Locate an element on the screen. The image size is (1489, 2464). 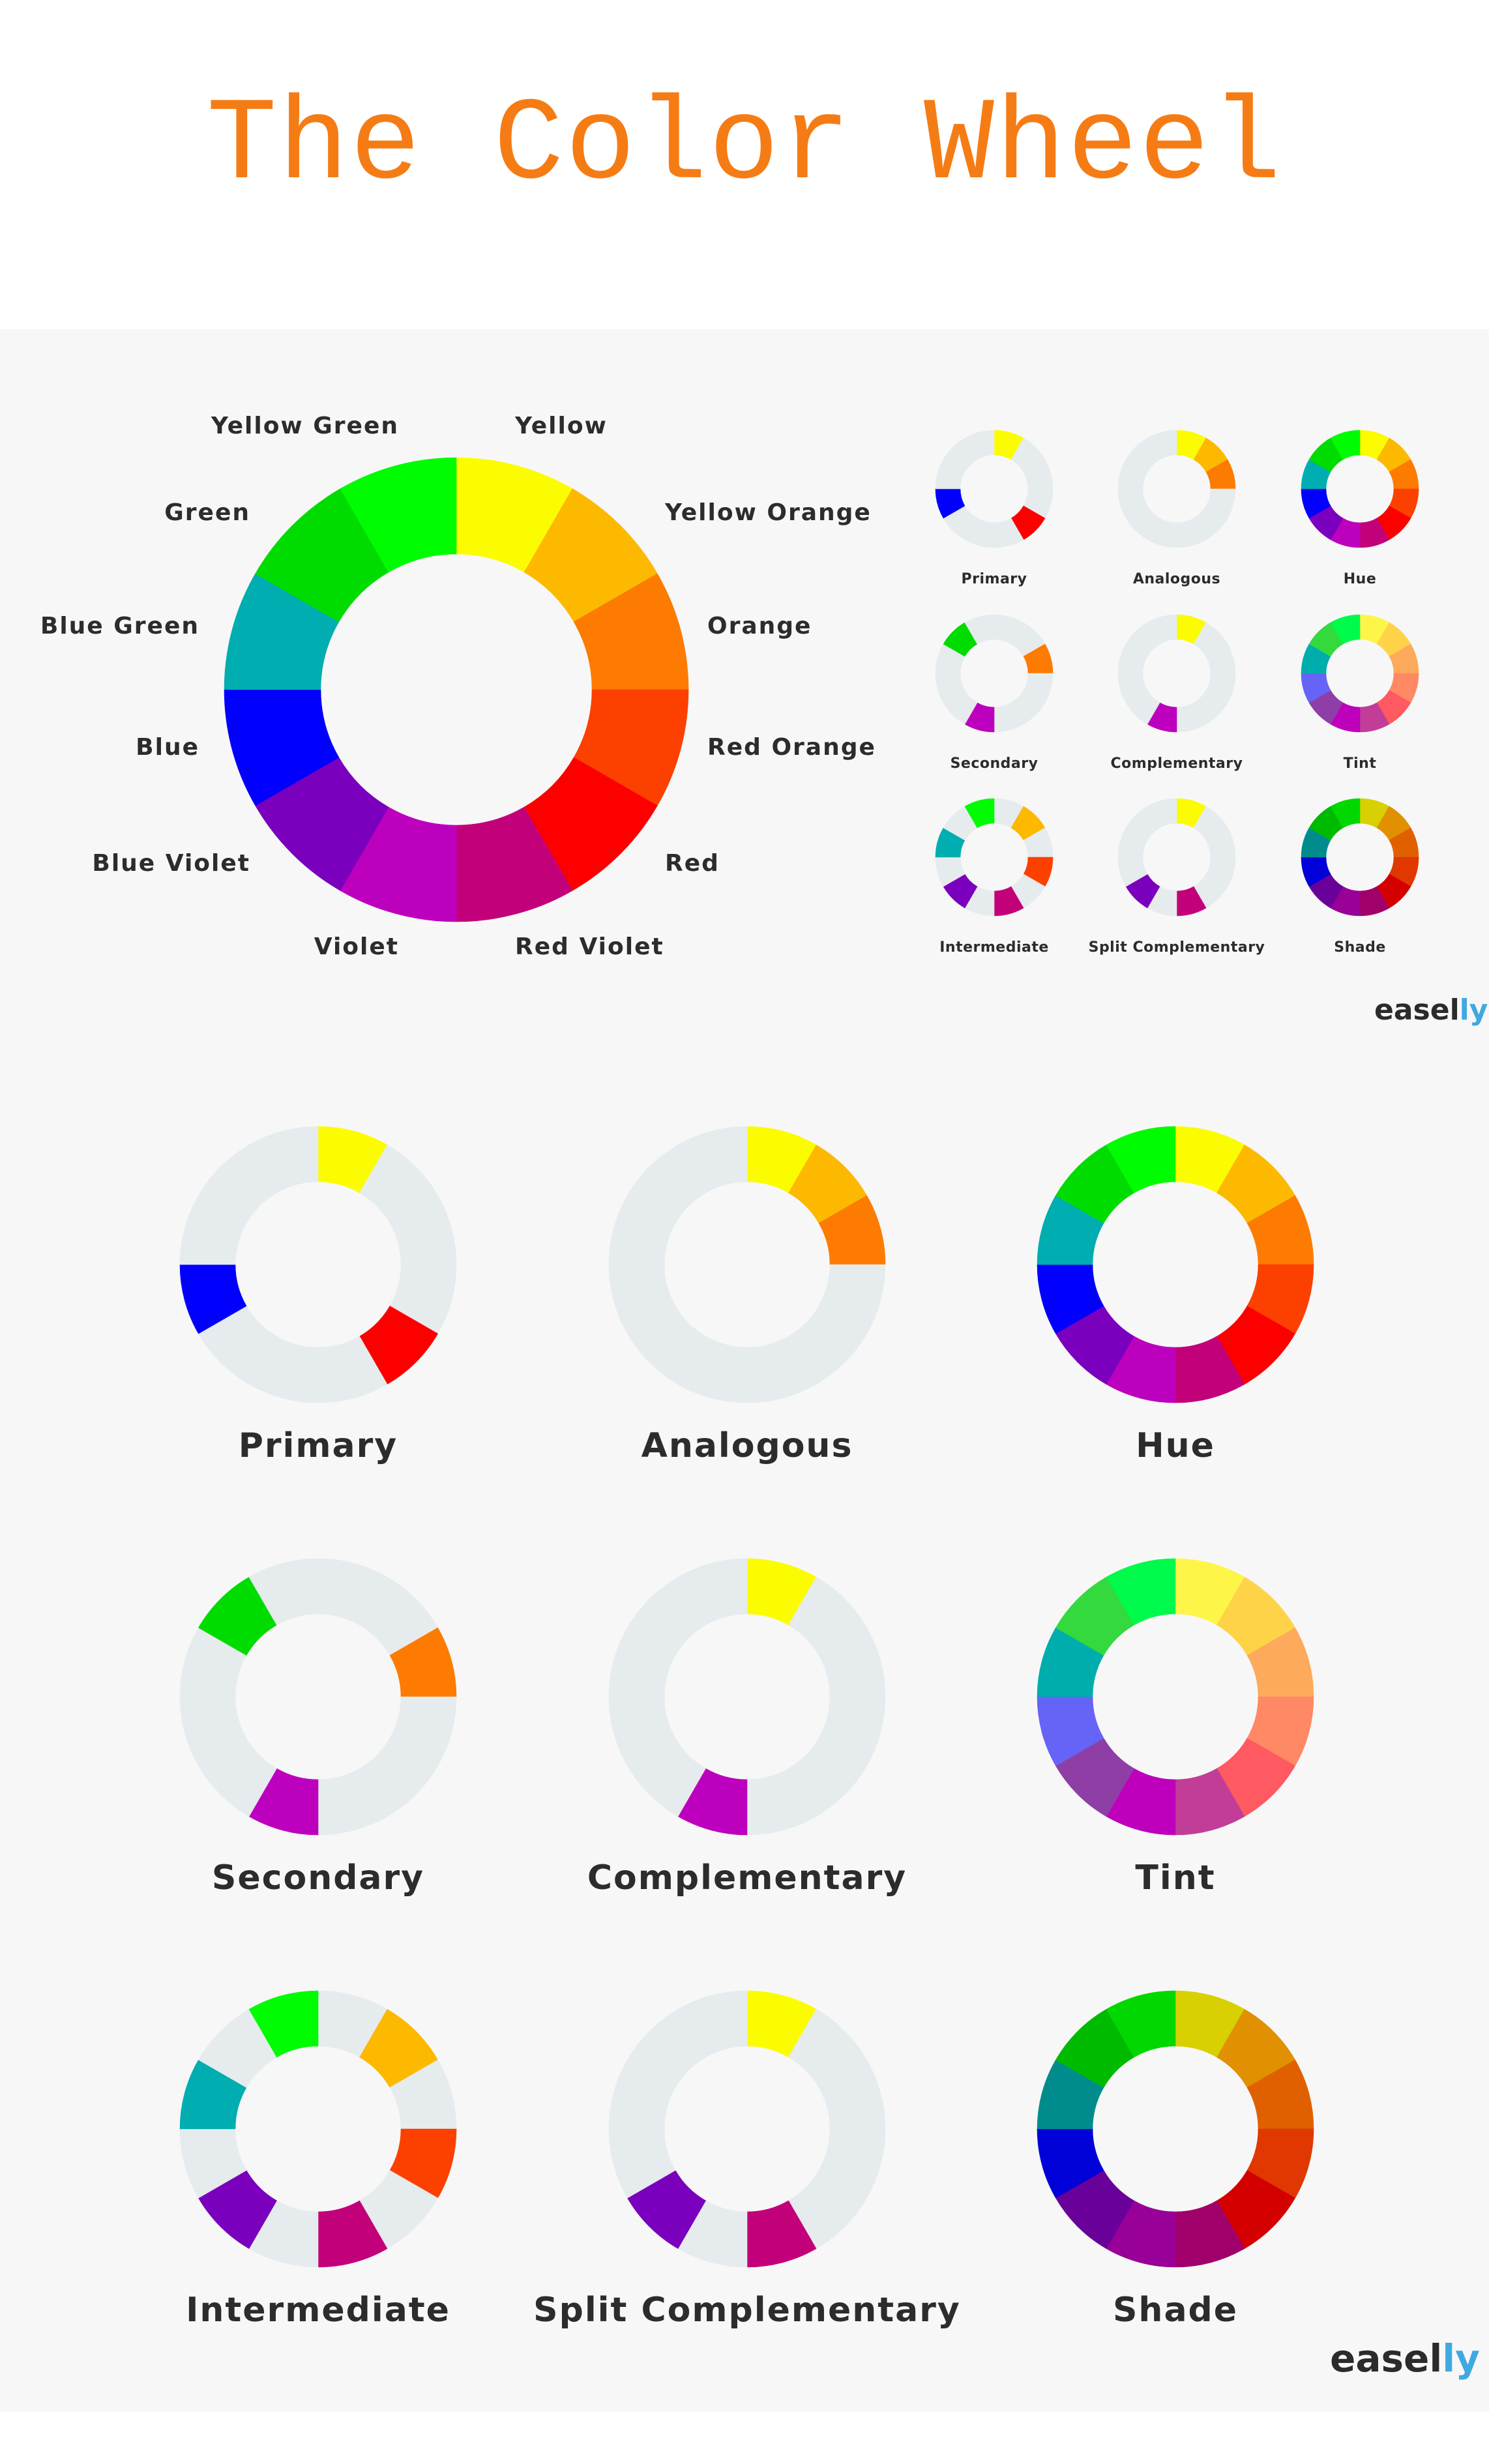
hue-label: Green is located at coordinates (207, 513).